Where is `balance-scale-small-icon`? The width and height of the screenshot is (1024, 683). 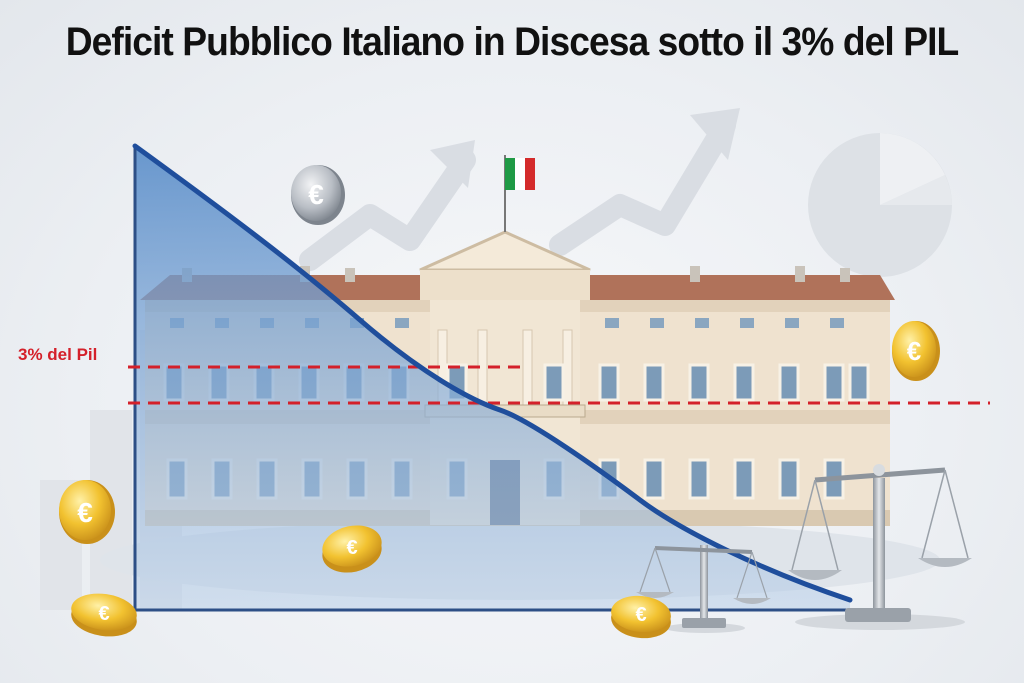 balance-scale-small-icon is located at coordinates (703, 589).